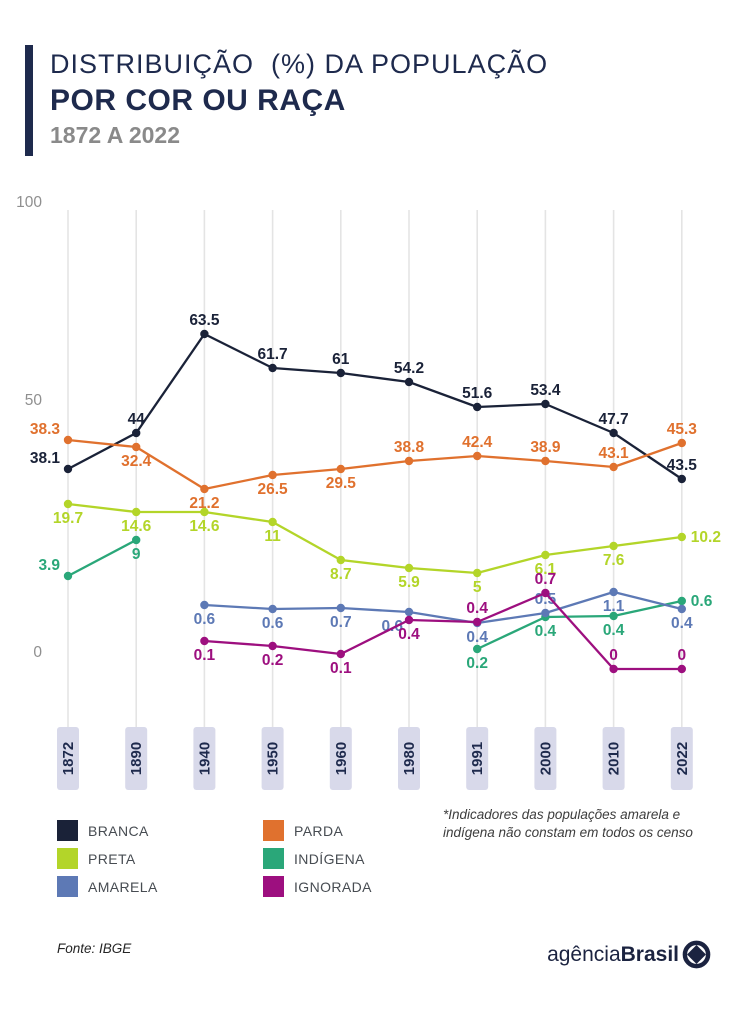 This screenshot has height=1024, width=741. I want to click on x-axis-label: 1960, so click(341, 758).